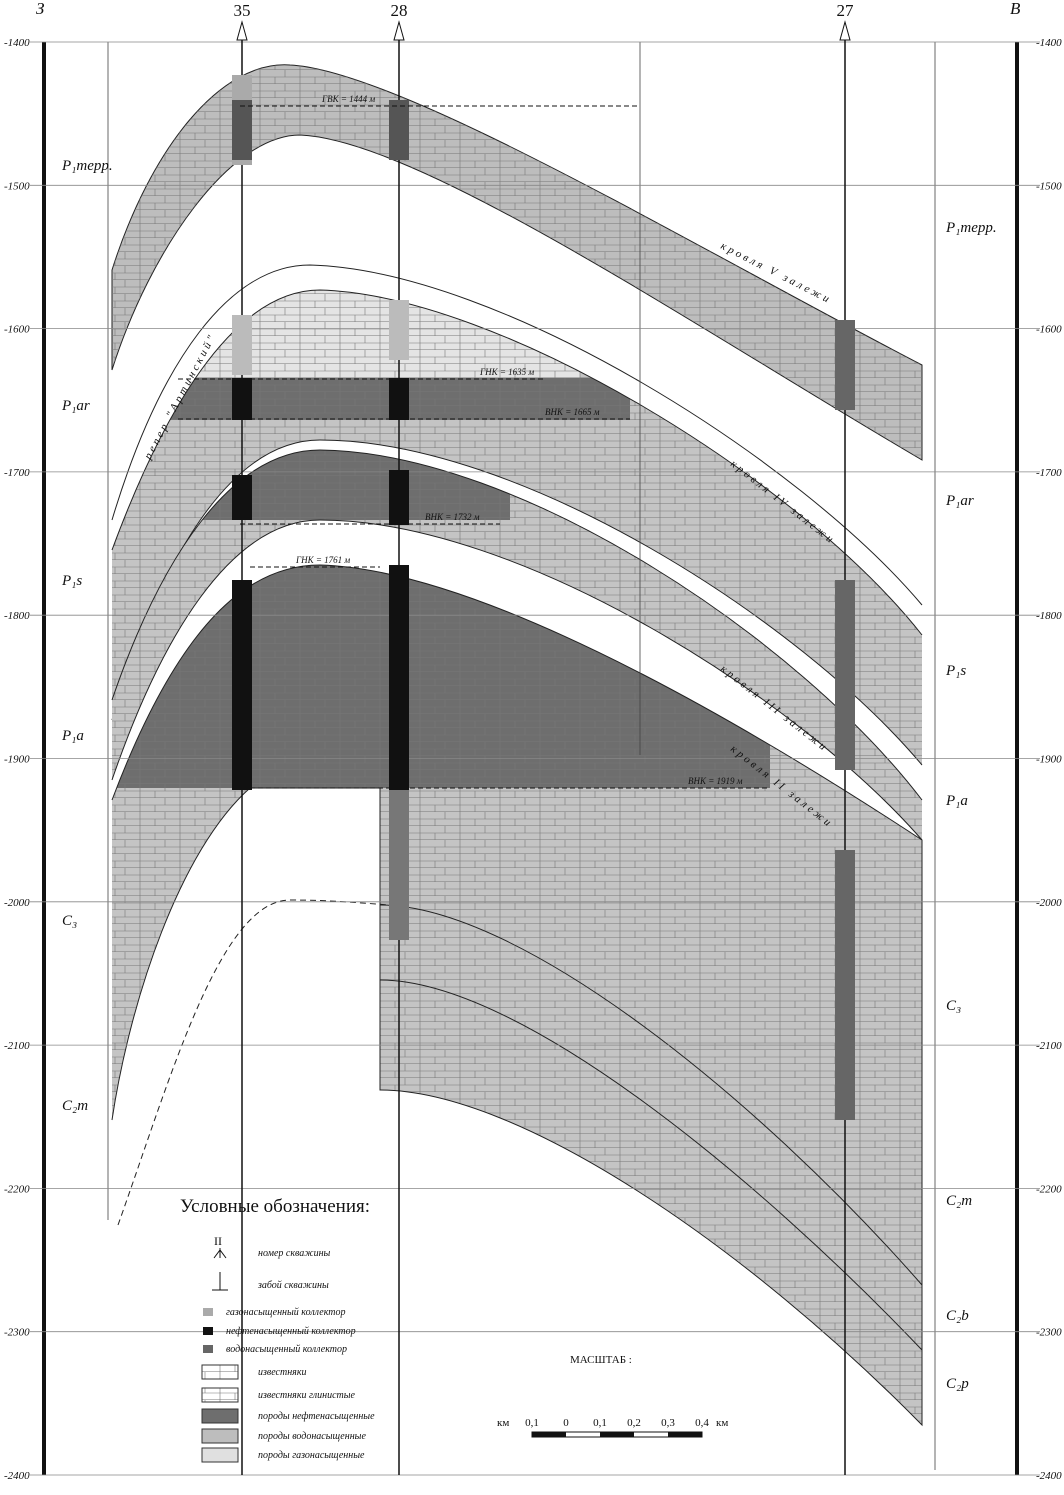 The image size is (1064, 1495). What do you see at coordinates (572, 412) in the screenshot?
I see `contact-label: ВНК = 1665 м` at bounding box center [572, 412].